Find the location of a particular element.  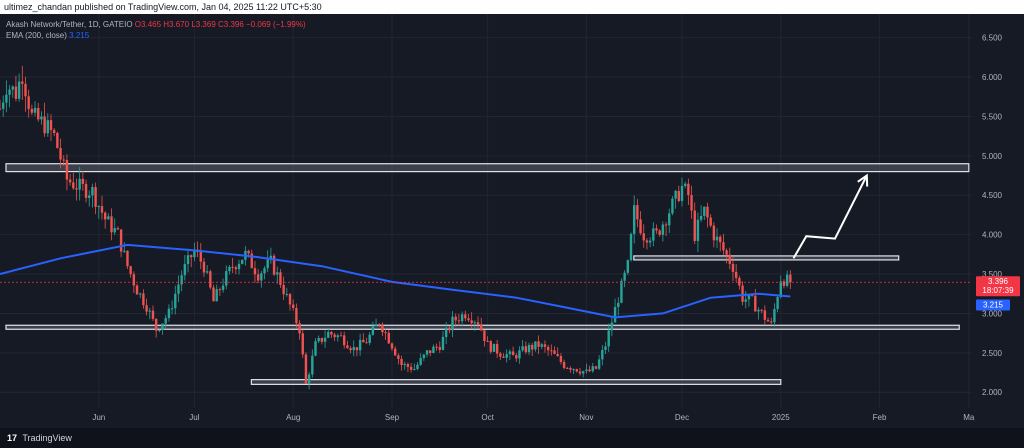

last-price-label: 3.396 is located at coordinates (998, 281).